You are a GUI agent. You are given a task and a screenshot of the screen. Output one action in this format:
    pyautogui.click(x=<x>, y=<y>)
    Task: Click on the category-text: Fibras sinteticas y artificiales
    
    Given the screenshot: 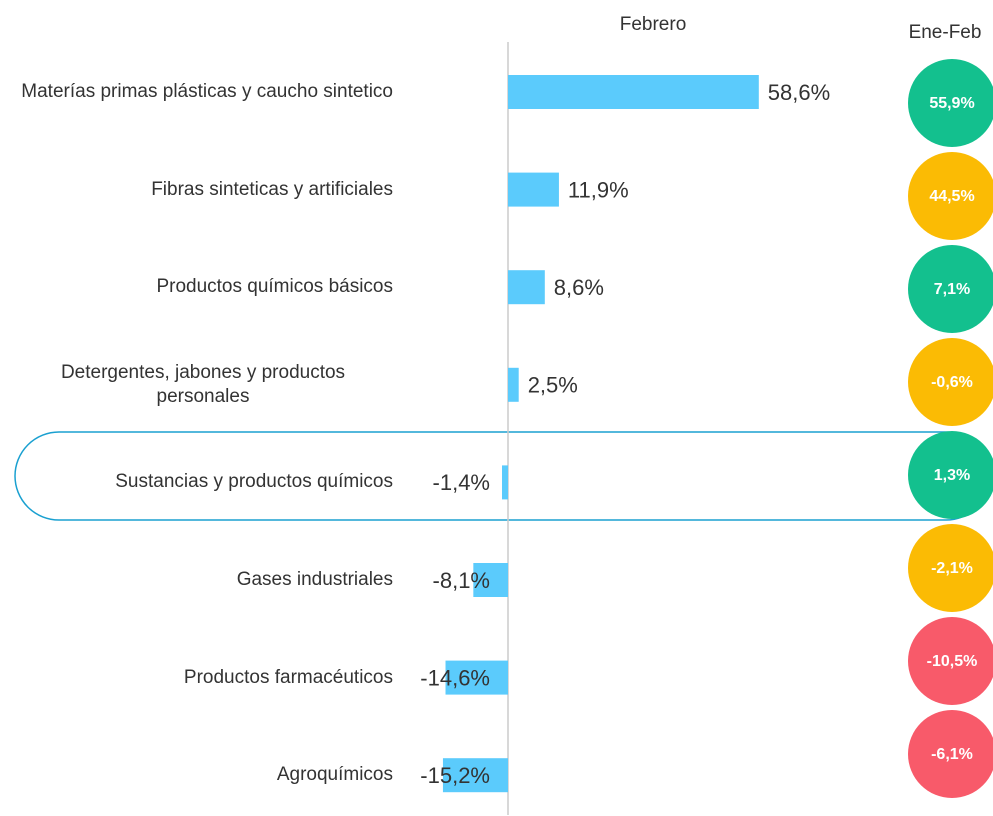 What is the action you would take?
    pyautogui.click(x=272, y=189)
    